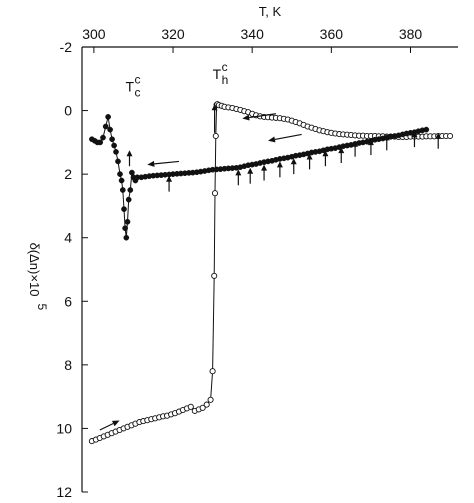  I want to click on y-tick-label: 8, so click(68, 365).